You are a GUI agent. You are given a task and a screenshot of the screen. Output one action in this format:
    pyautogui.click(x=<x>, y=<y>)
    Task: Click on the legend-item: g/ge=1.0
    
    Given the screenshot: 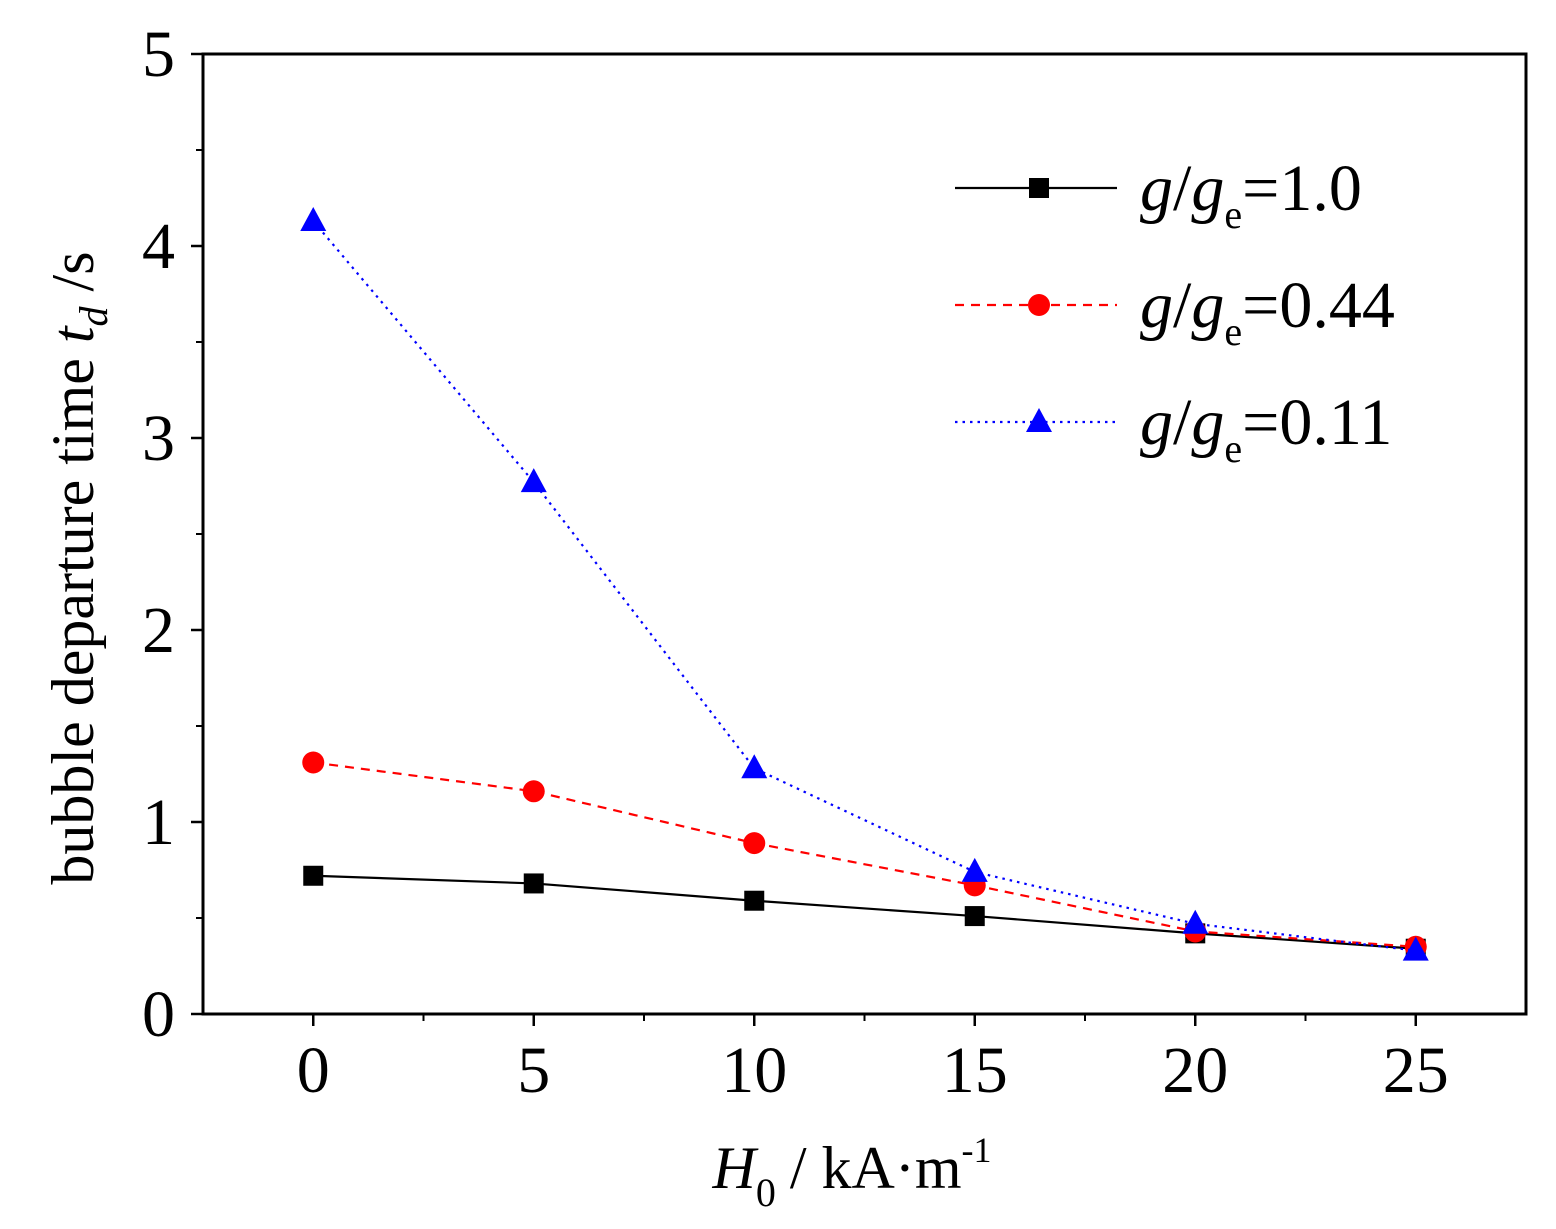 What is the action you would take?
    pyautogui.click(x=1158, y=194)
    